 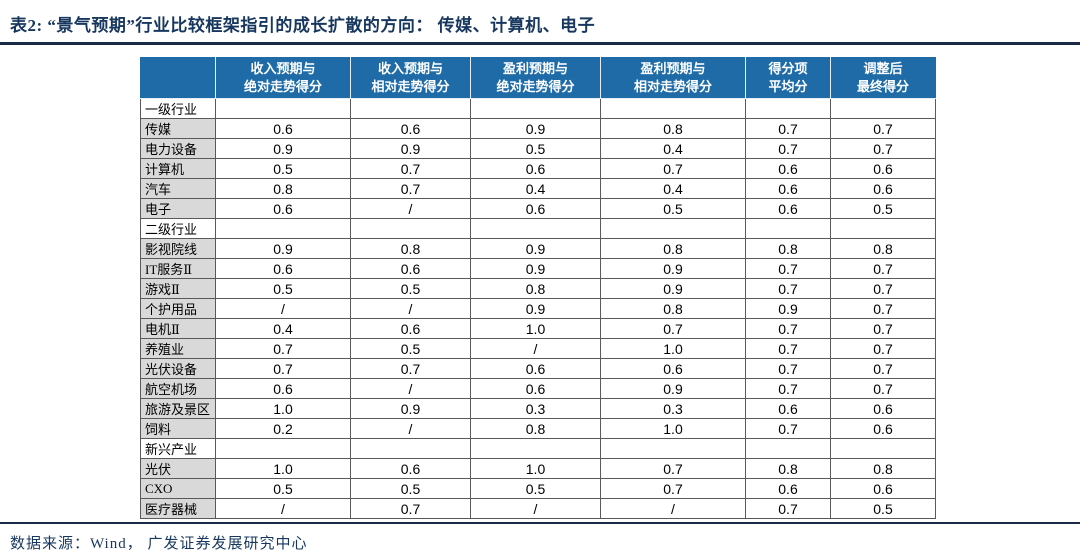 I want to click on table-row: 个护用品 //0.9 0.8 0.9 0.7, so click(x=538, y=308).